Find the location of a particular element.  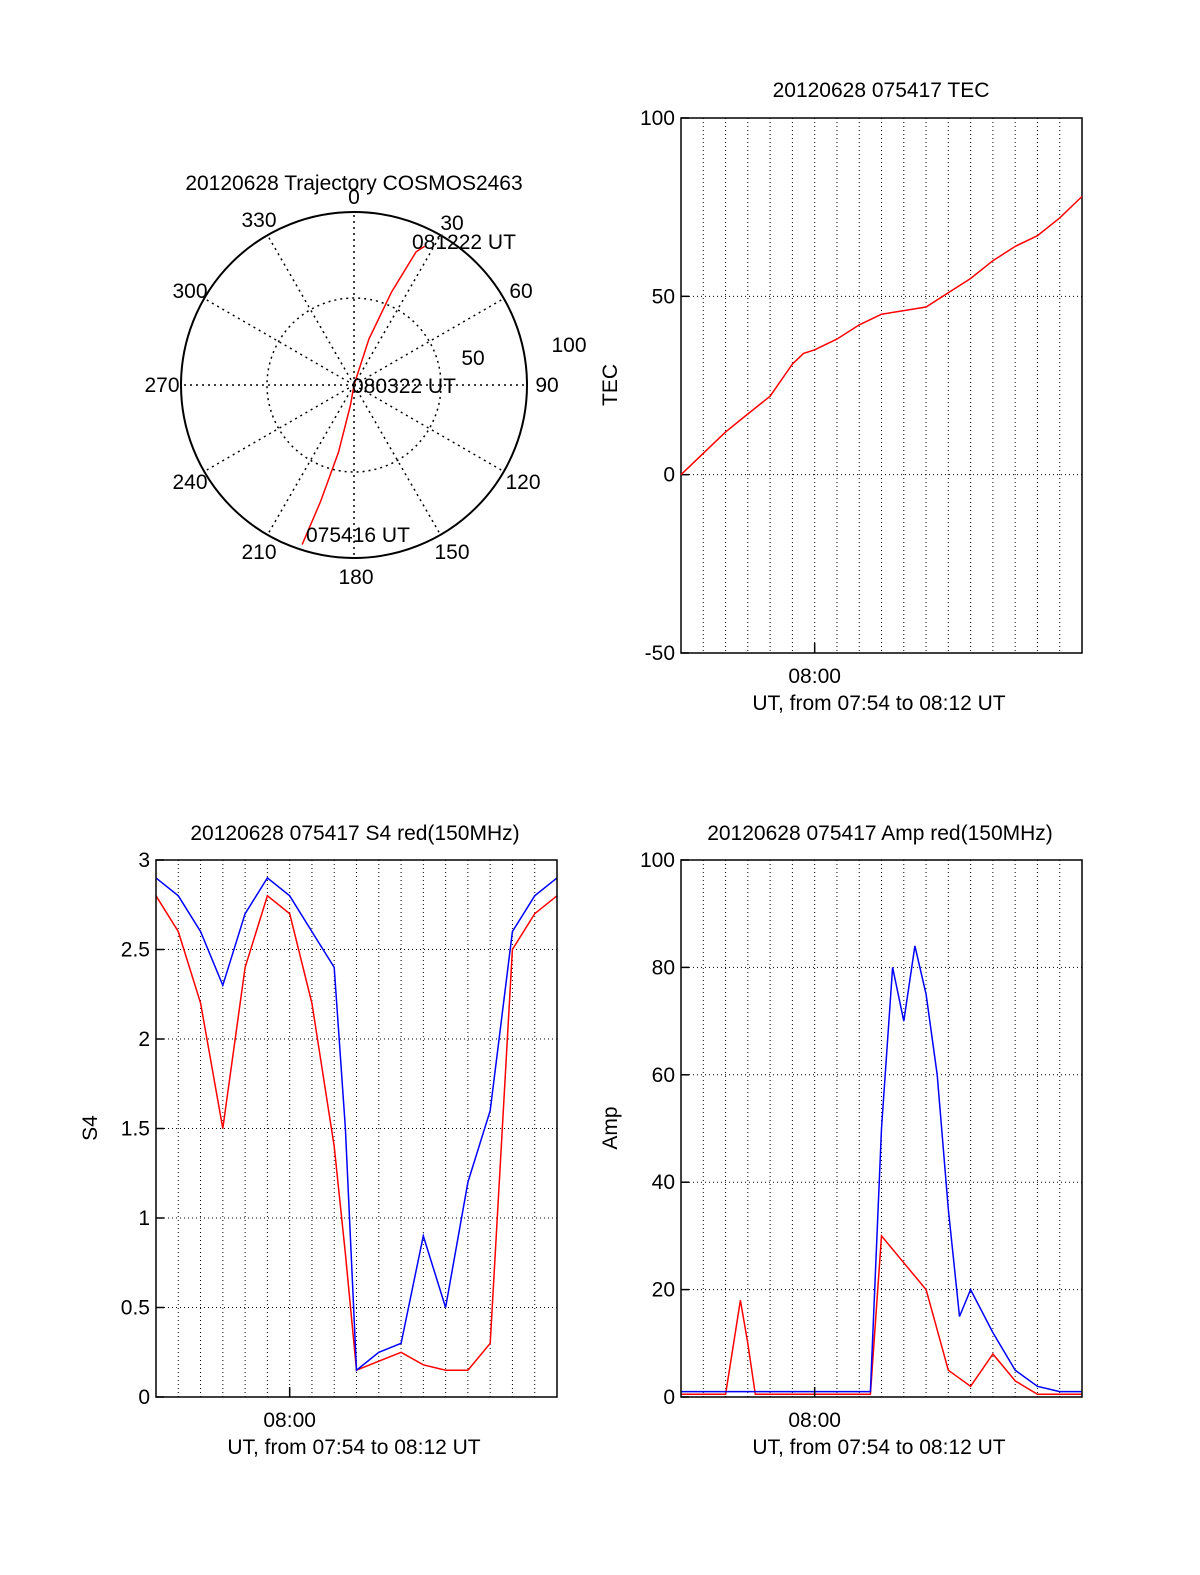

polar-angle-label: 150 is located at coordinates (451, 552).